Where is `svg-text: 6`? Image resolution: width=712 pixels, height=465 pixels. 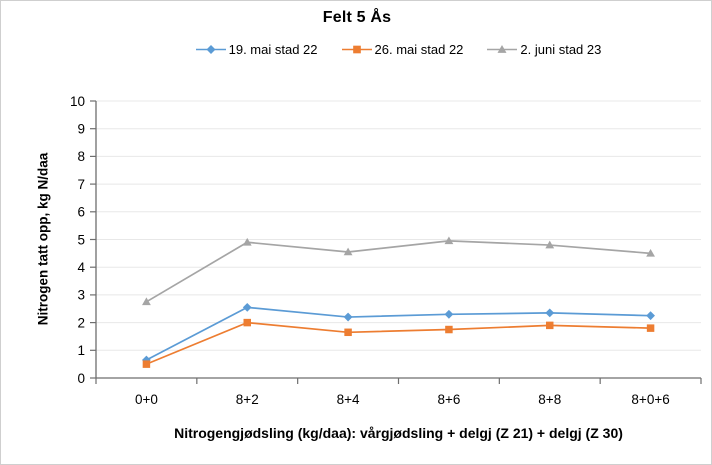
svg-text: 6 is located at coordinates (81, 212).